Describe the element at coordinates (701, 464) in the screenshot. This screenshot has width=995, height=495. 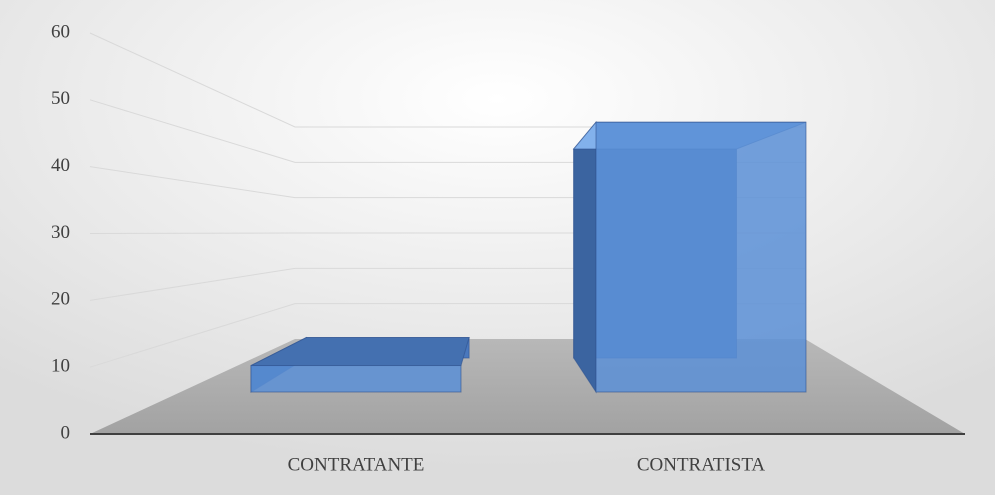
I see `x-tick-label: CONTRATISTA` at that location.